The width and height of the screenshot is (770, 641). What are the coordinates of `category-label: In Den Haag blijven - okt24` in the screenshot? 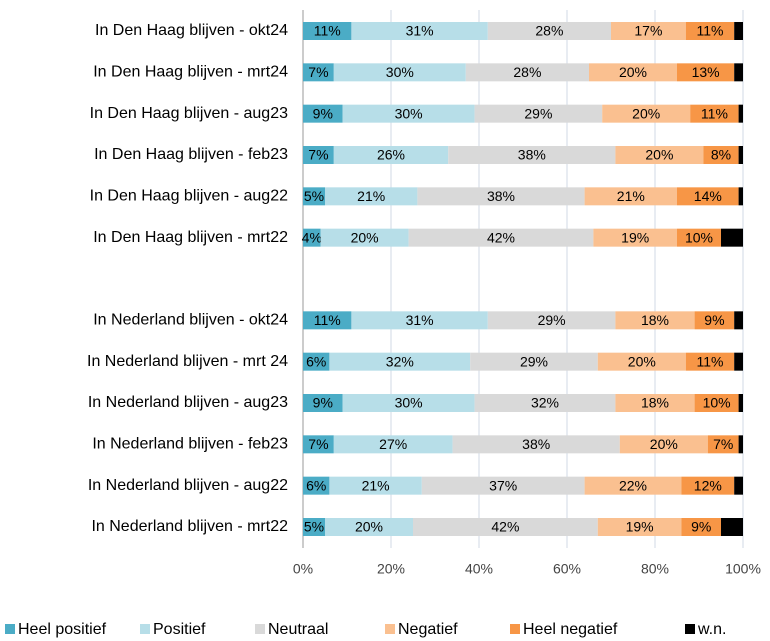 It's located at (191, 30).